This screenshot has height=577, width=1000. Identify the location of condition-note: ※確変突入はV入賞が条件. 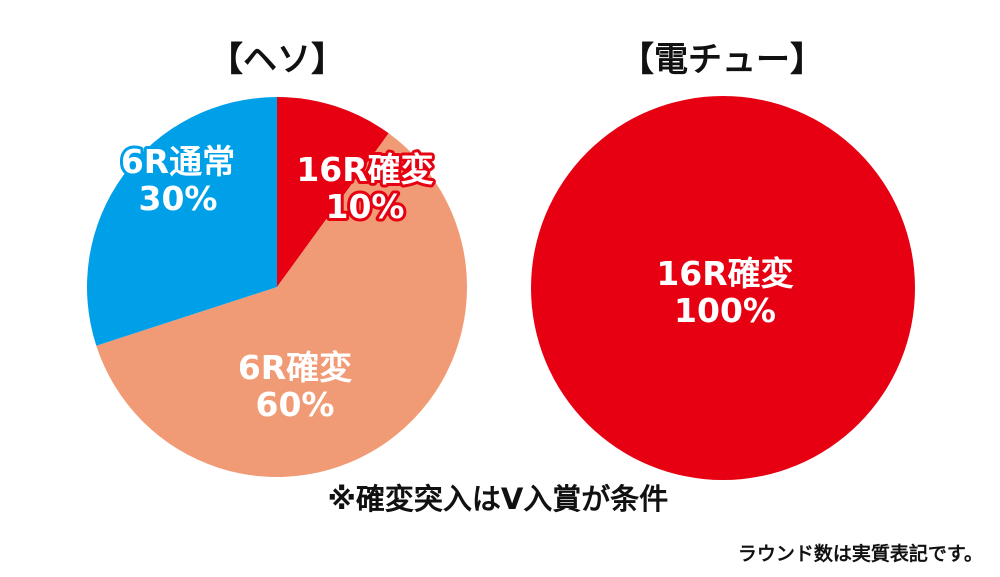
(498, 499).